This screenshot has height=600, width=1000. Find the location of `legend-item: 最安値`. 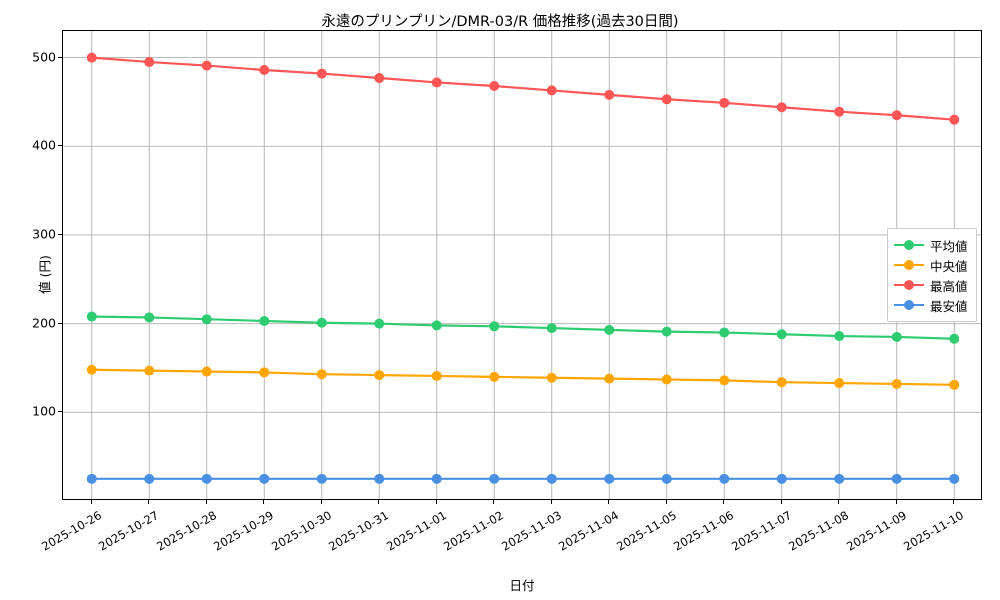

legend-item: 最安値 is located at coordinates (931, 305).